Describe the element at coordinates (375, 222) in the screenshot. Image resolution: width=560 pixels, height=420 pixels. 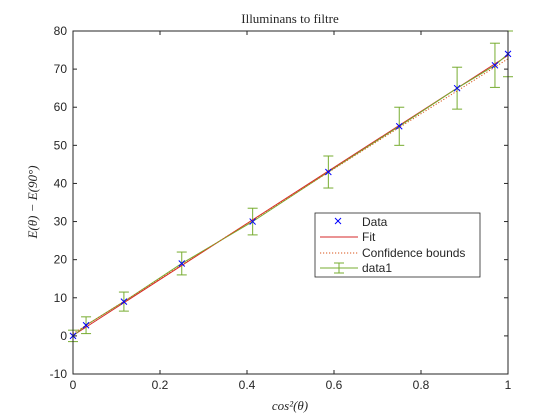
I see `legend-label-data: Data` at that location.